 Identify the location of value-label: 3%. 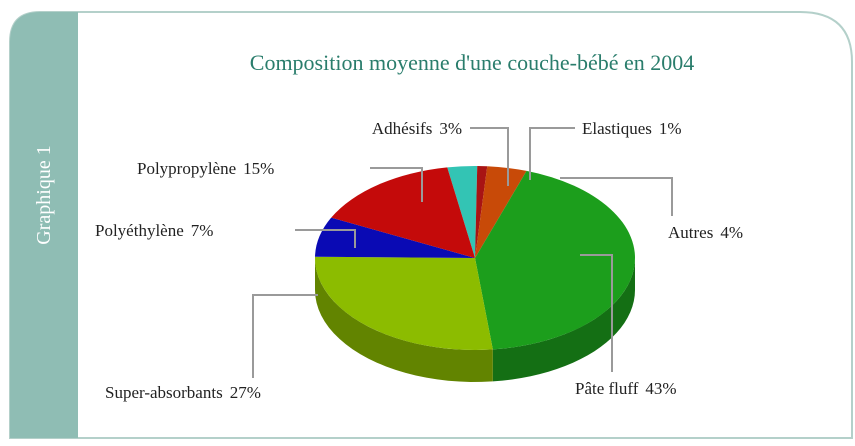
(450, 128).